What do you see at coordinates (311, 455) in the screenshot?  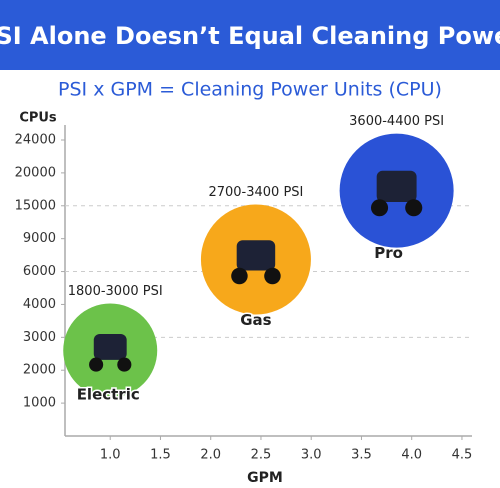 I see `x-tick-label: 3.0` at bounding box center [311, 455].